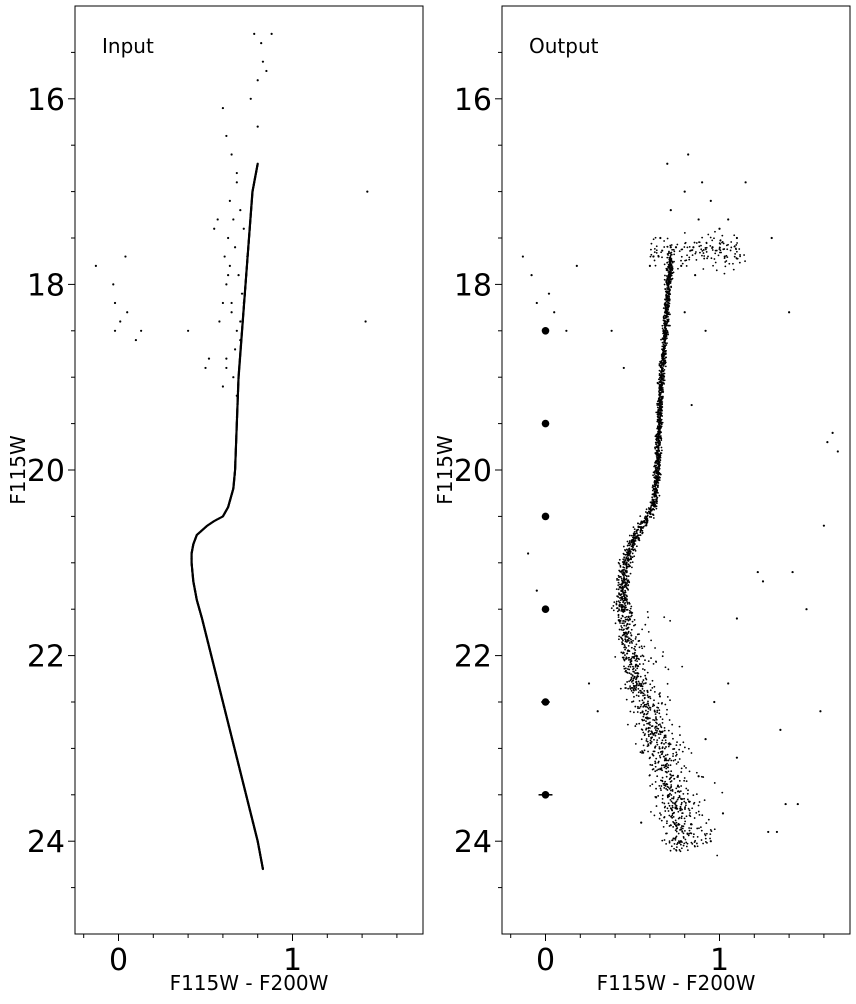 The image size is (856, 1004). Describe the element at coordinates (473, 657) in the screenshot. I see `y-tick-label: 22` at that location.